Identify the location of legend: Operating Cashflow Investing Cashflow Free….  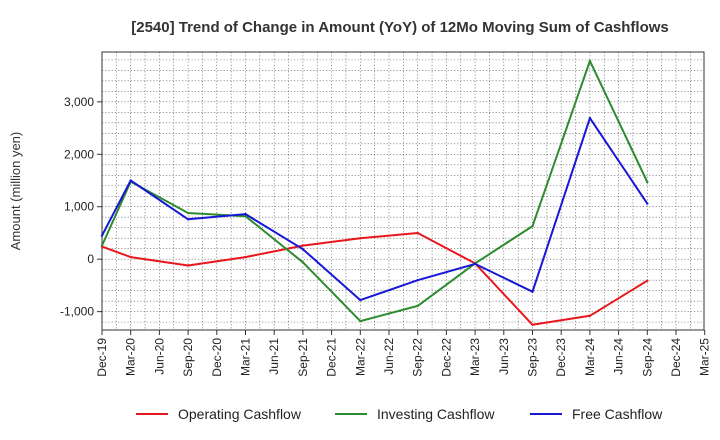
(399, 414).